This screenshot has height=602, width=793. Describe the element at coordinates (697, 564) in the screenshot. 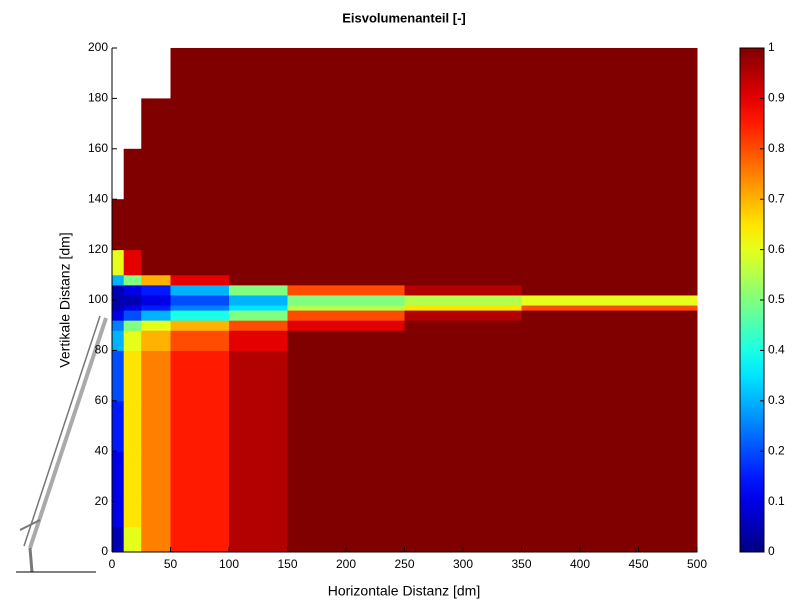

I see `x-tick-label: 500` at that location.